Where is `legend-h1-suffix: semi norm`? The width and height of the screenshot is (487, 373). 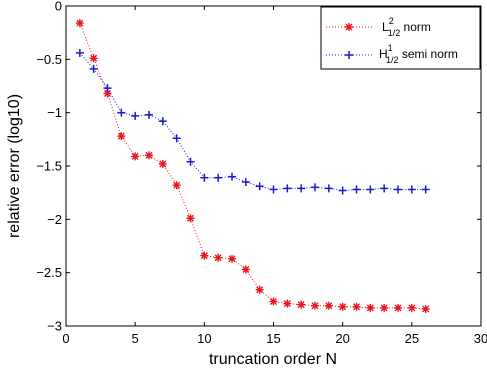 legend-h1-suffix: semi norm is located at coordinates (428, 54).